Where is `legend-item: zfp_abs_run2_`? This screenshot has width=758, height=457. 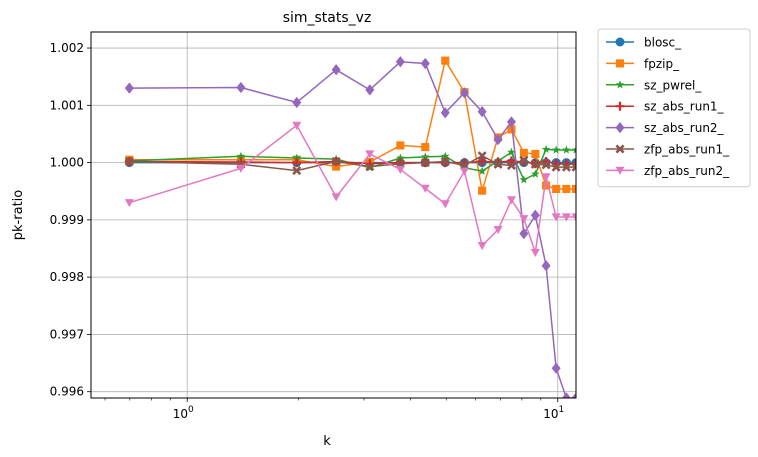 legend-item: zfp_abs_run2_ is located at coordinates (668, 171).